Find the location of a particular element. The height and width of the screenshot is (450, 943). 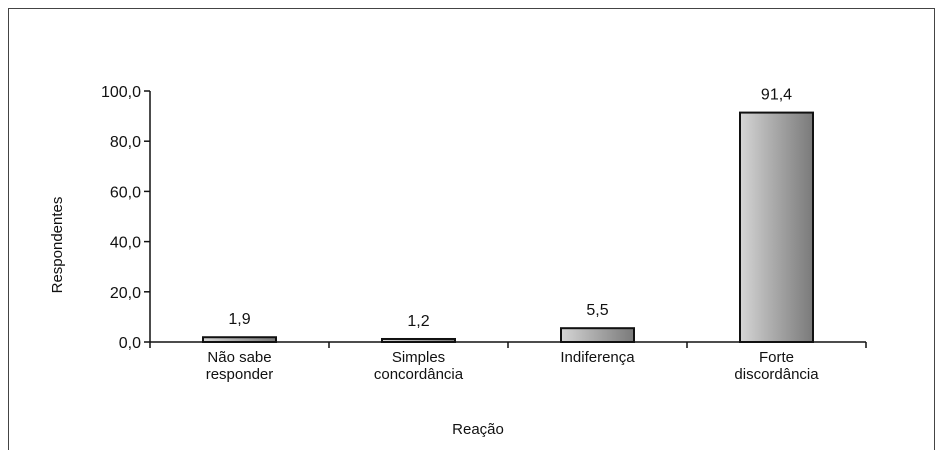

category-label: Forte is located at coordinates (776, 357).